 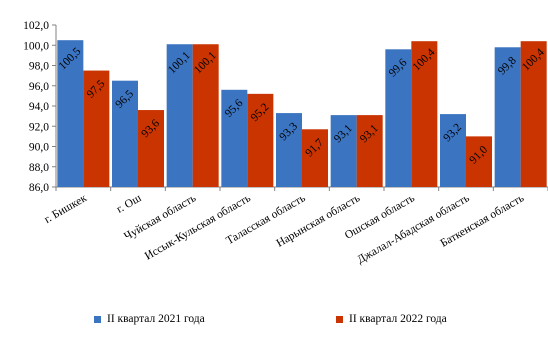 I want to click on legend-item-2021: II квартал 2021 года, so click(x=149, y=319).